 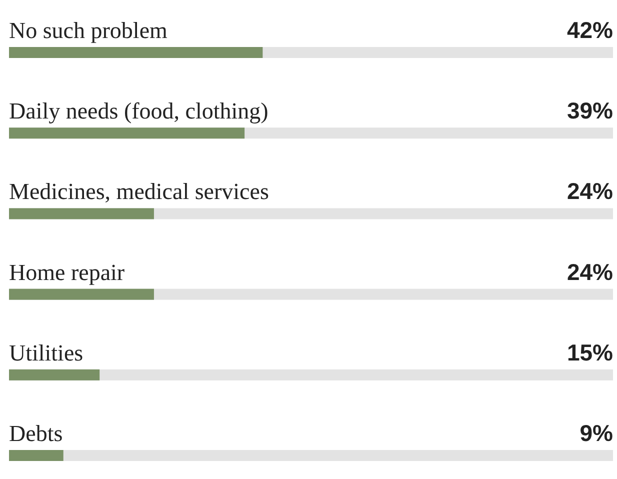 What do you see at coordinates (36, 433) in the screenshot?
I see `y-tick-label: Debts` at bounding box center [36, 433].